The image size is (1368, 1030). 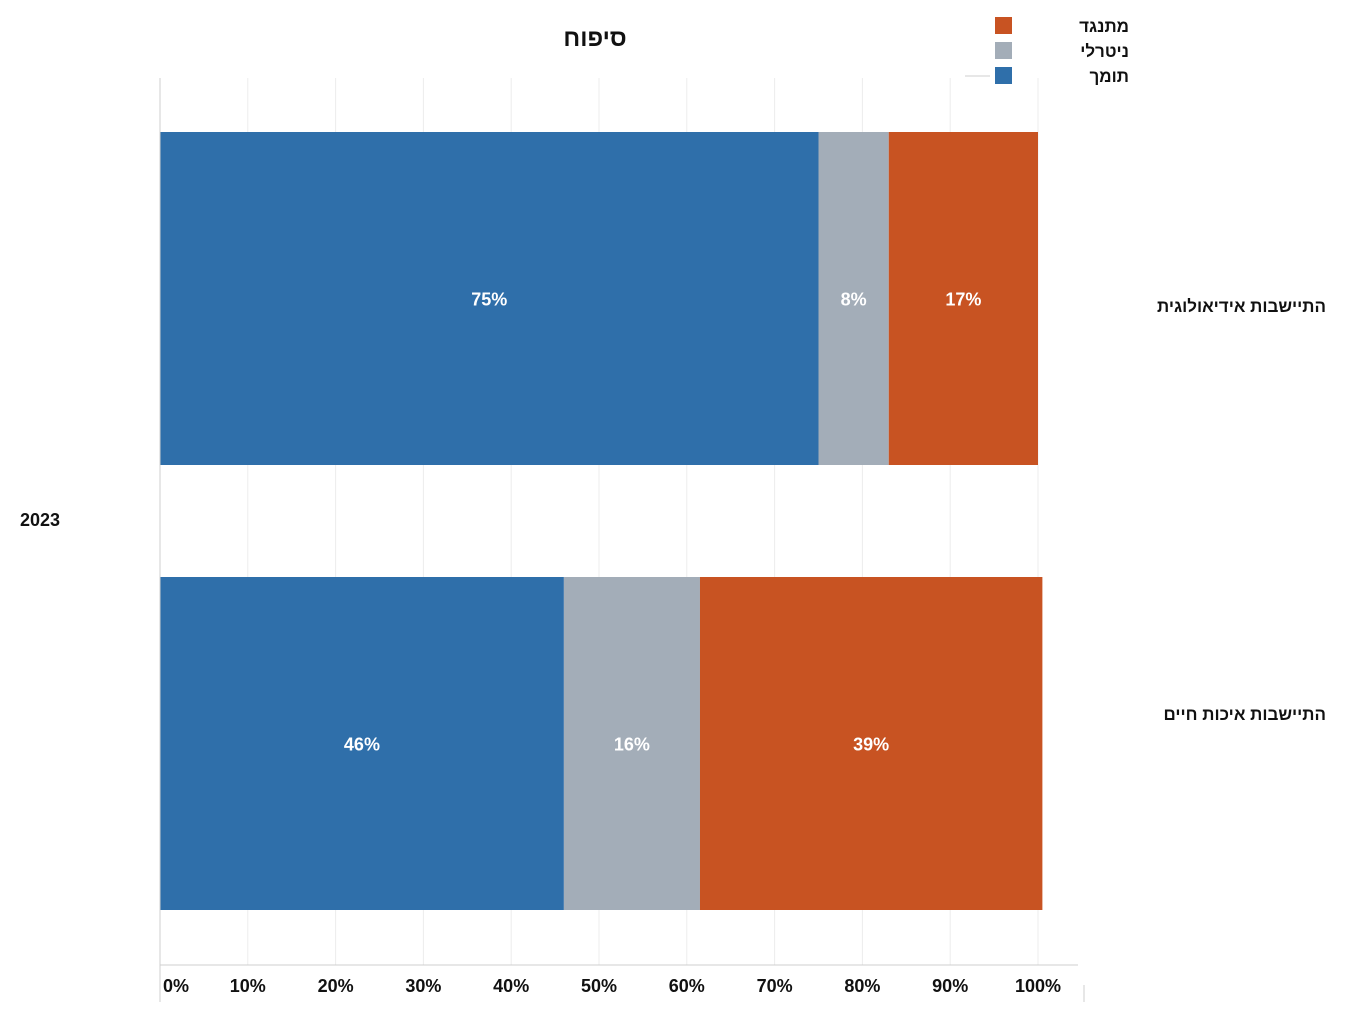 What do you see at coordinates (775, 986) in the screenshot?
I see `x-tick-label: 70%` at bounding box center [775, 986].